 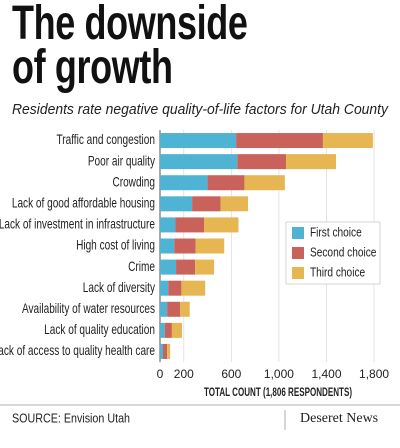 I want to click on legend-label: Second choice, so click(x=343, y=252).